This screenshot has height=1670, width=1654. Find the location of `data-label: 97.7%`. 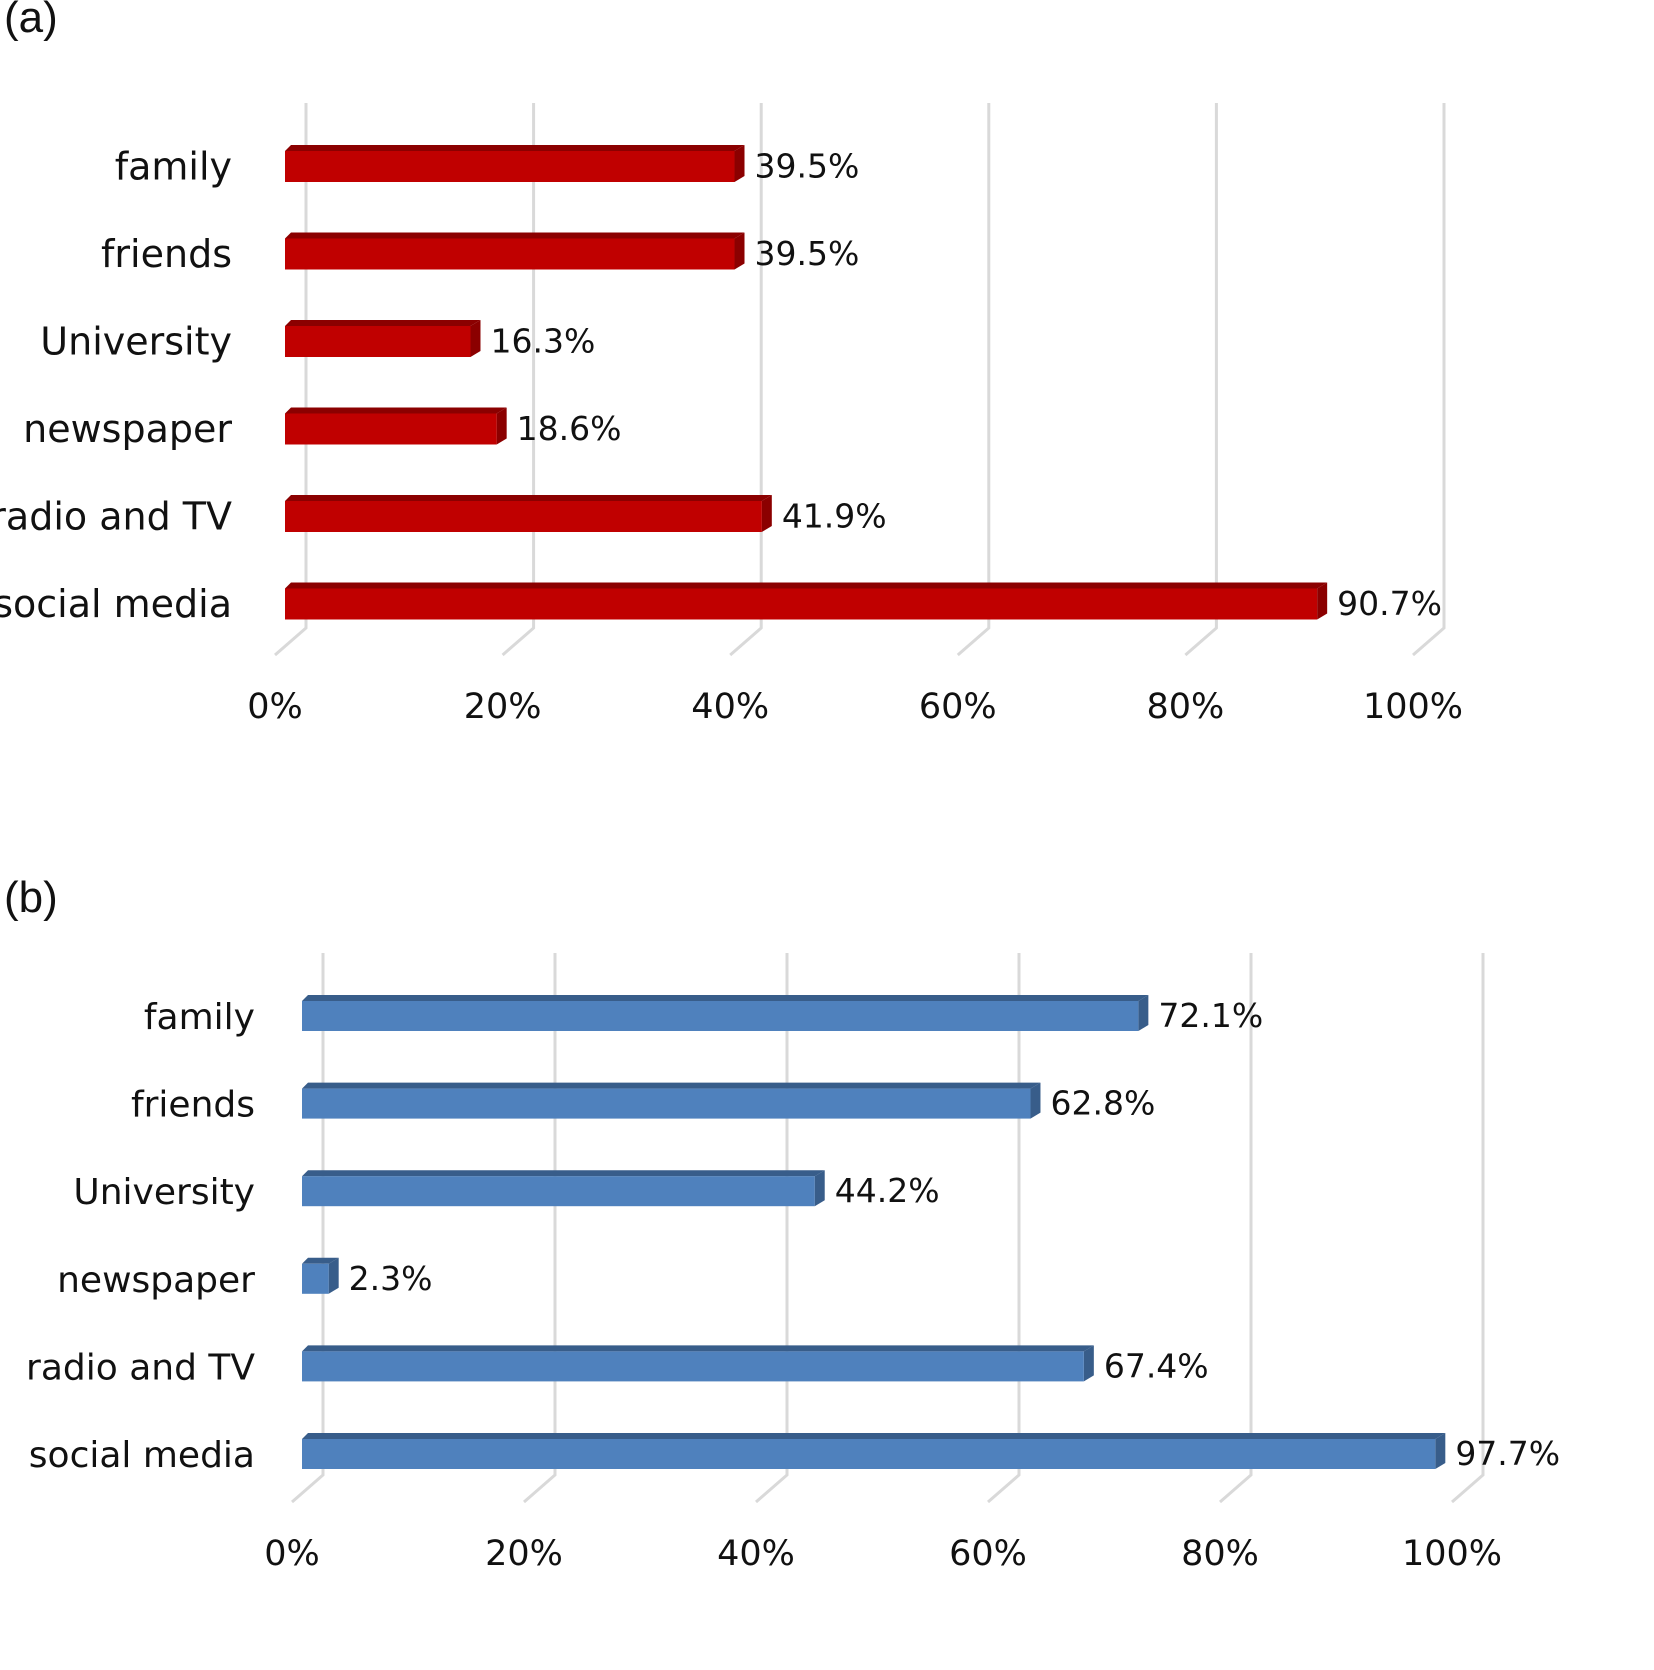

data-label: 97.7% is located at coordinates (1507, 1453).